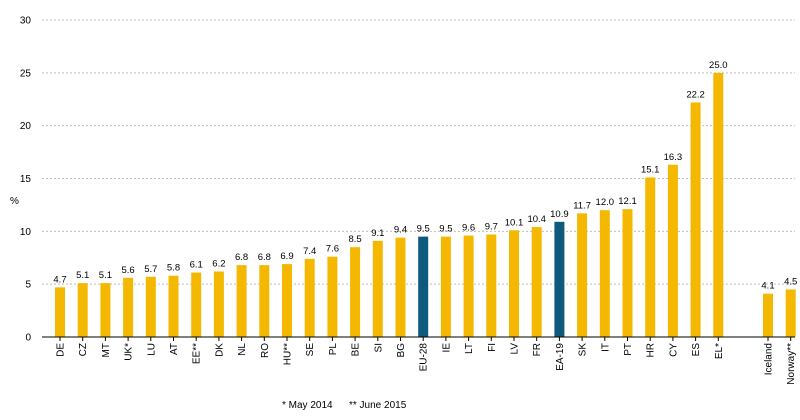 The height and width of the screenshot is (420, 800). I want to click on y-tick-label: 0, so click(28, 338).